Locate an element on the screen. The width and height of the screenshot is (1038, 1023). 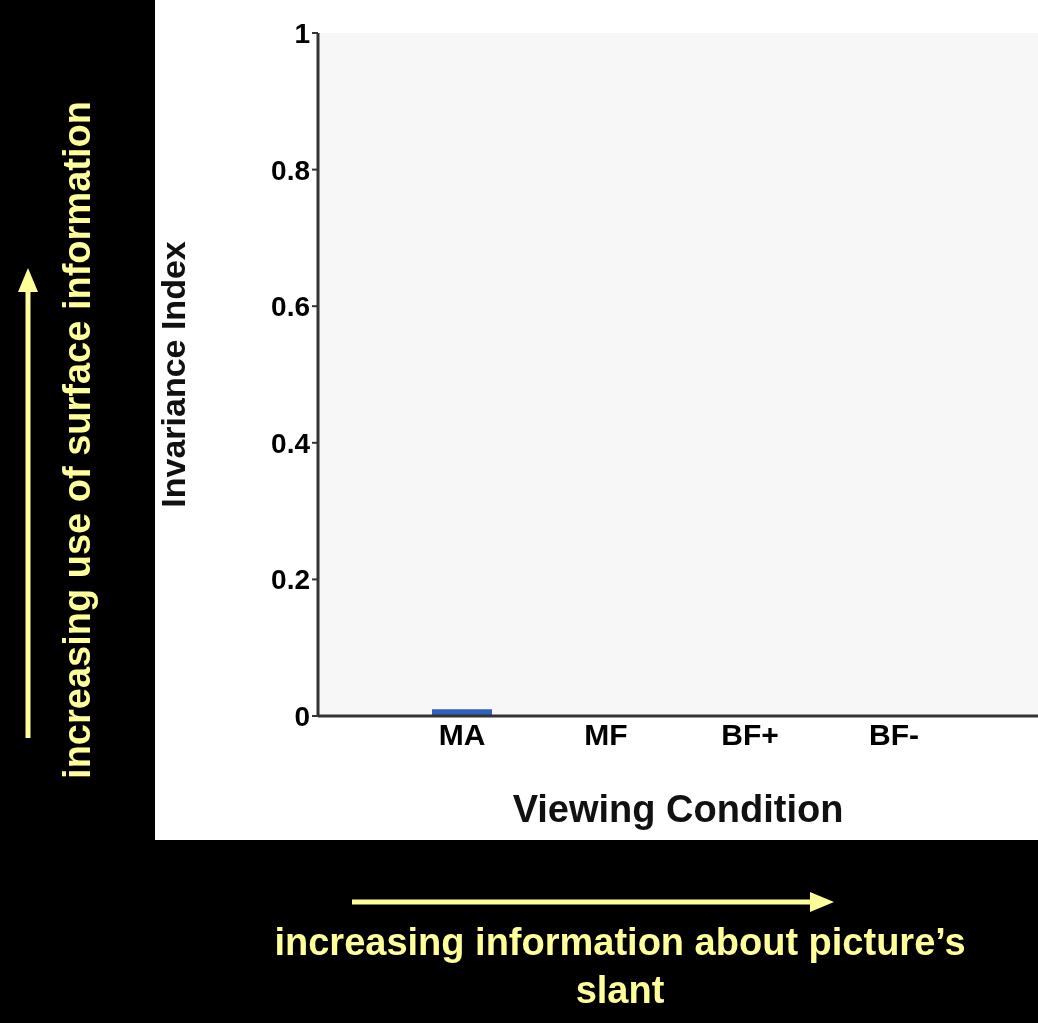
x-tick-label: BF- is located at coordinates (894, 735).